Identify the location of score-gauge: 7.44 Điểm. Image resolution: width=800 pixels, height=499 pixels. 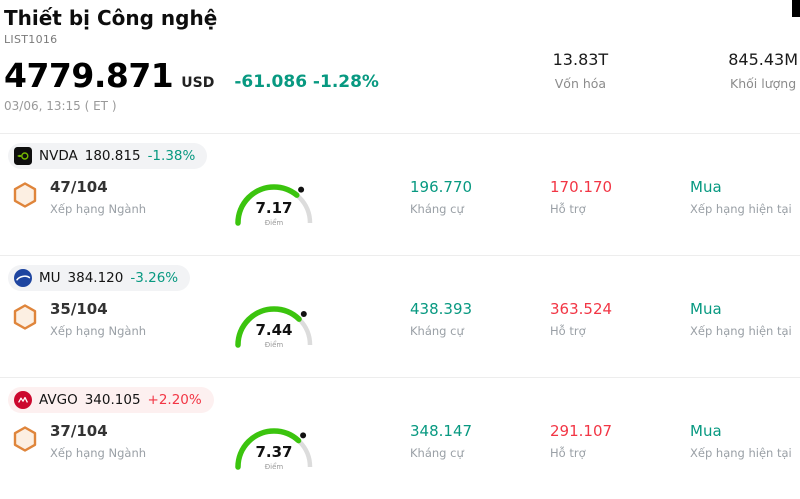
(274, 324).